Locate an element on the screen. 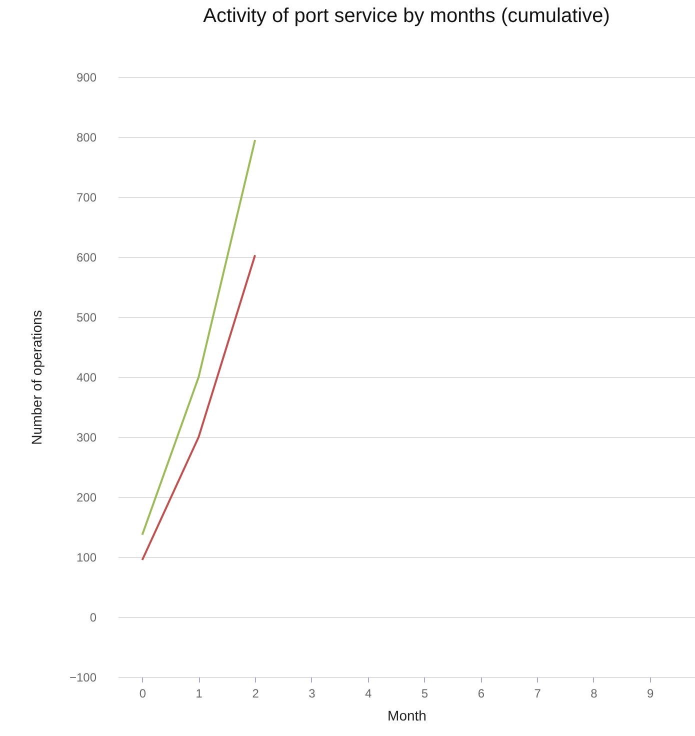  x-tick-label: 0 is located at coordinates (142, 693).